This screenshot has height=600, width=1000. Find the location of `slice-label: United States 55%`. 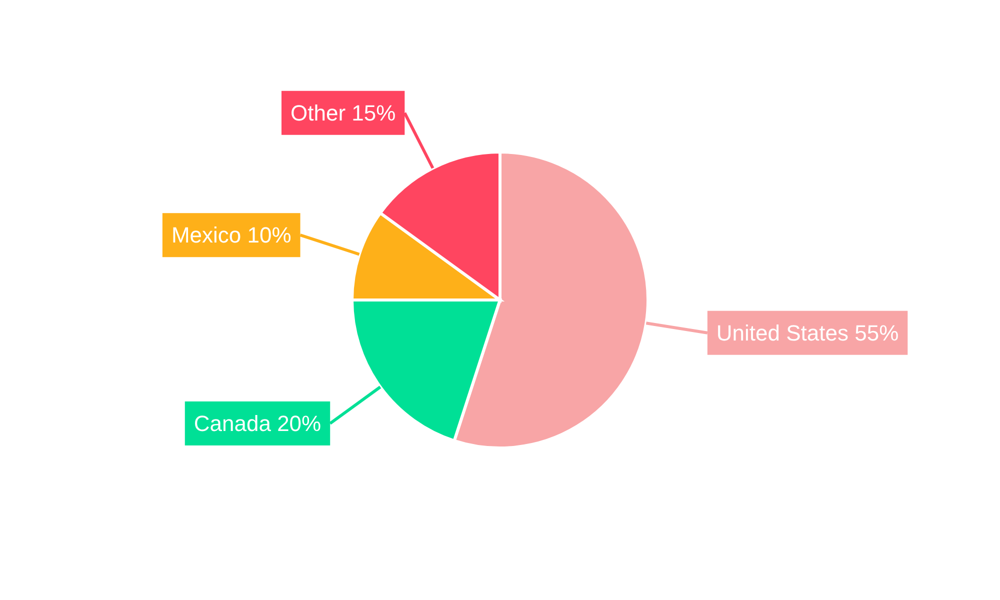

slice-label: United States 55% is located at coordinates (807, 333).